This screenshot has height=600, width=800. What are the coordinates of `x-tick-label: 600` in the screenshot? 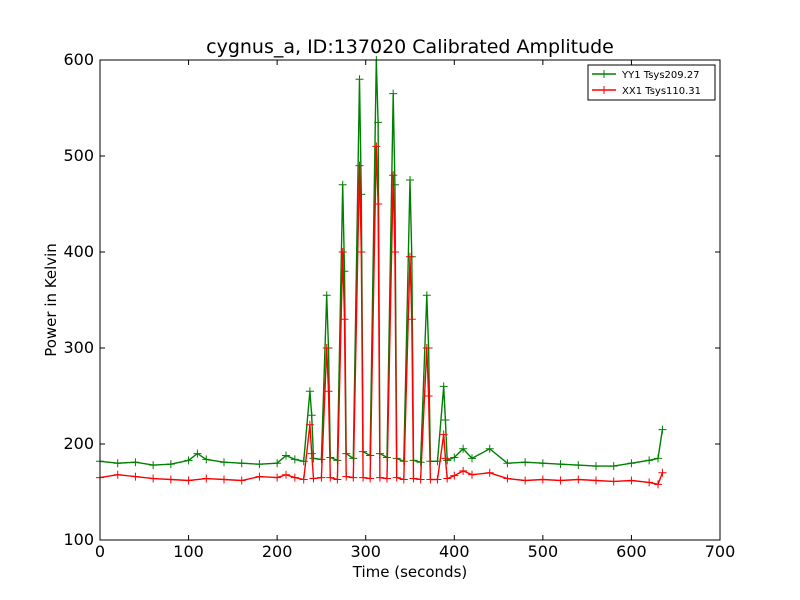 It's located at (631, 551).